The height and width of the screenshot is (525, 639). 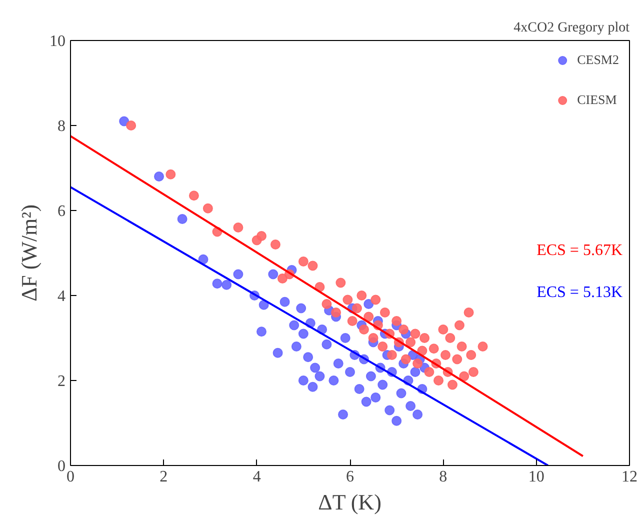 What do you see at coordinates (350, 502) in the screenshot?
I see `x-axis-title: ΔT (K)` at bounding box center [350, 502].